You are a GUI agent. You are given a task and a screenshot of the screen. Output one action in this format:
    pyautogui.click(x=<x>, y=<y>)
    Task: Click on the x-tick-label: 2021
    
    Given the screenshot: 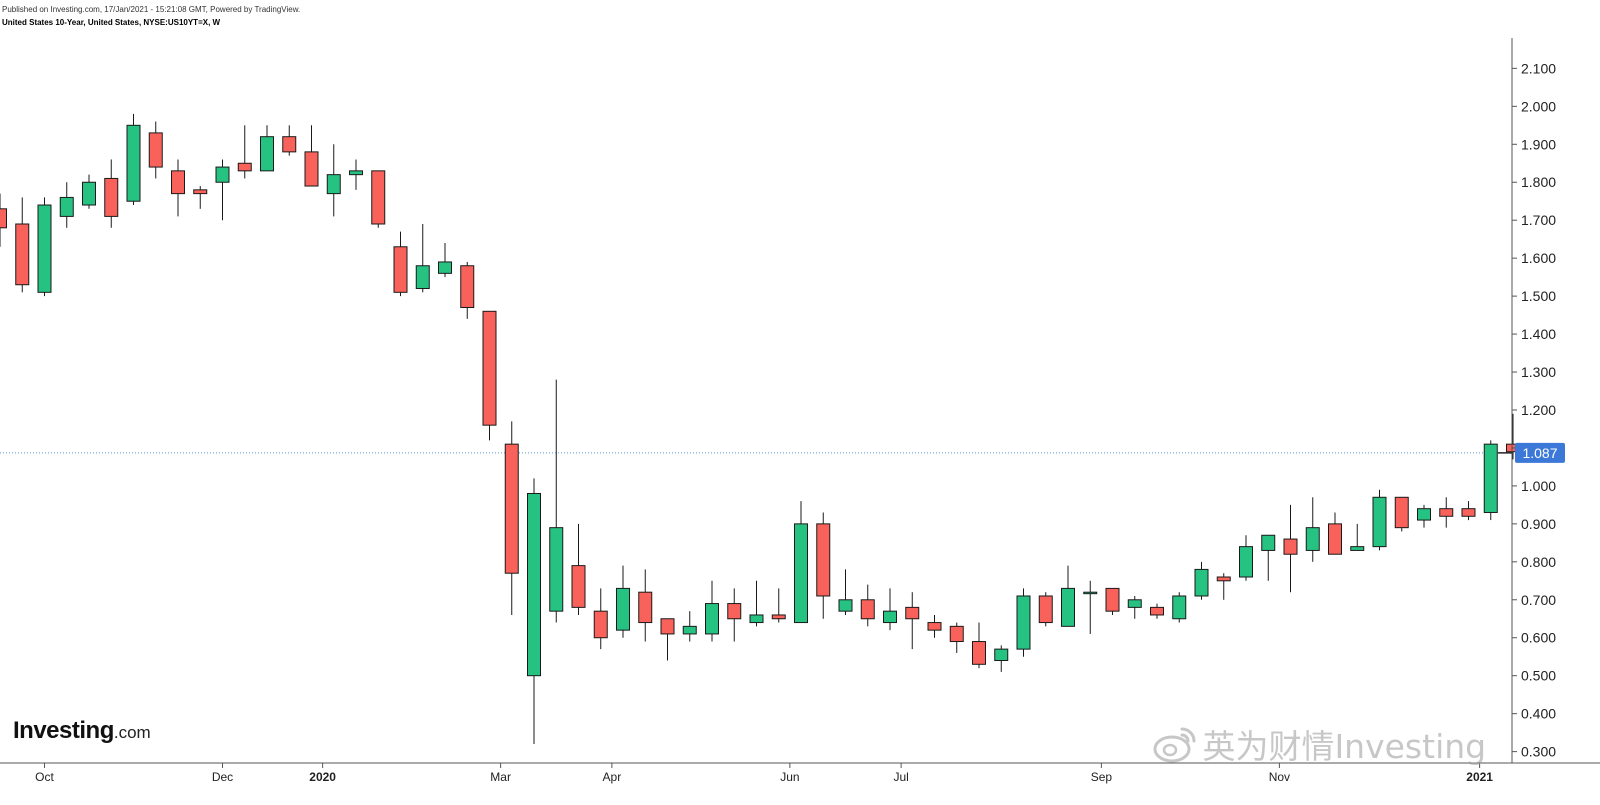 What is the action you would take?
    pyautogui.click(x=1479, y=777)
    